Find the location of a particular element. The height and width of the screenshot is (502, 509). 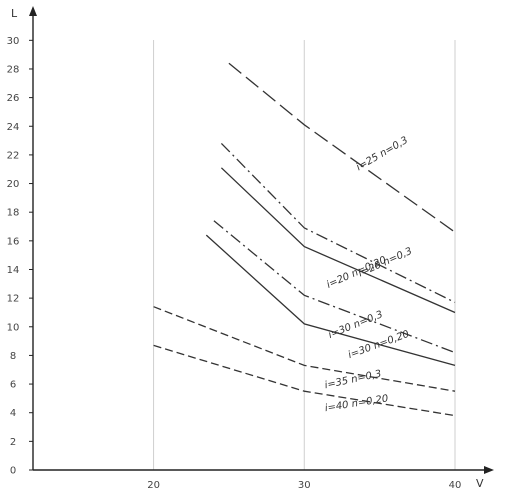

y-tick-label: 28 is located at coordinates (13, 69).